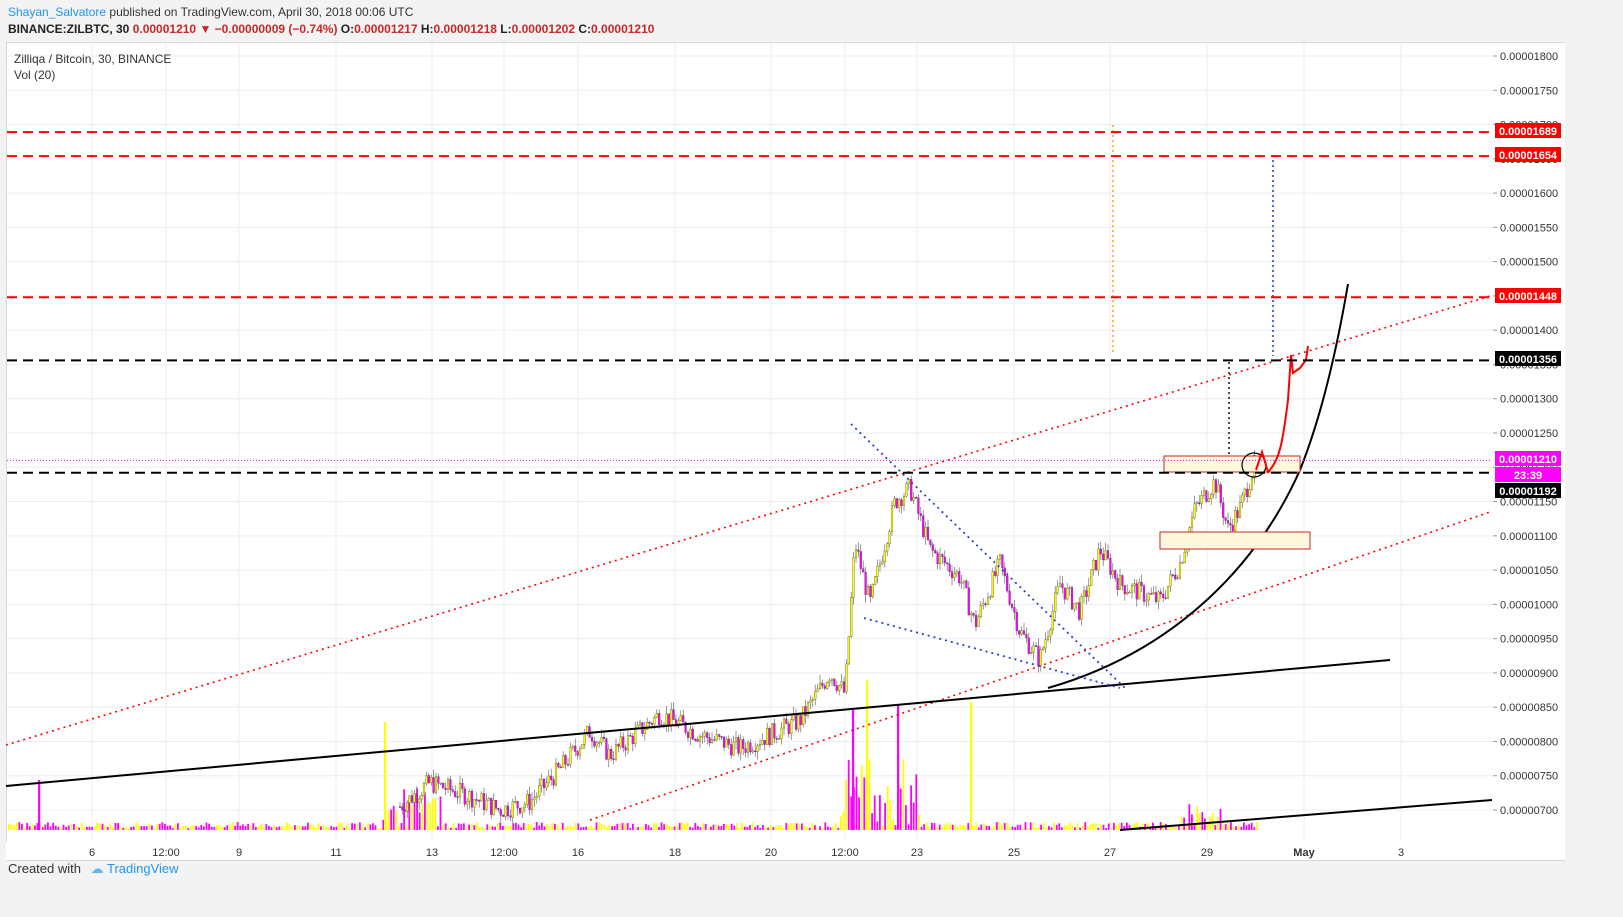 This screenshot has width=1623, height=917. I want to click on low-value: 0.00001202, so click(543, 29).